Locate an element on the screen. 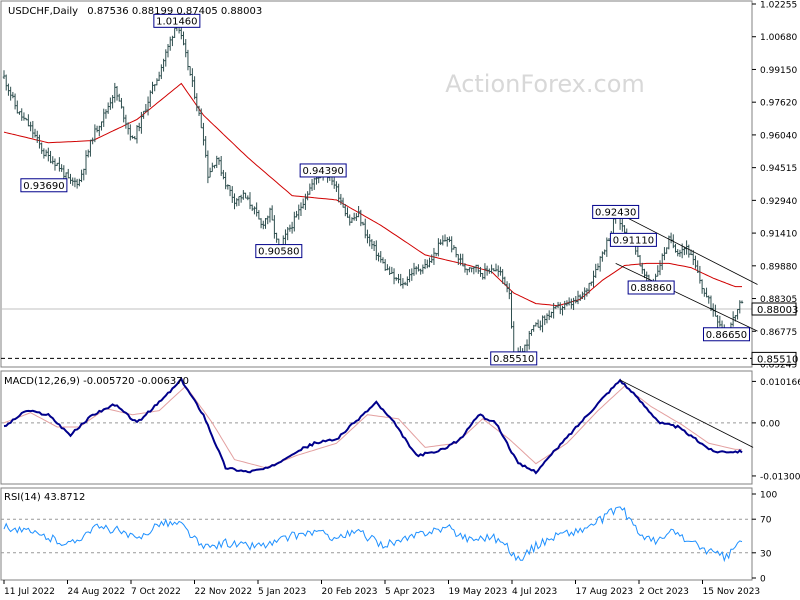  price-label: 0.93690 is located at coordinates (43, 186).